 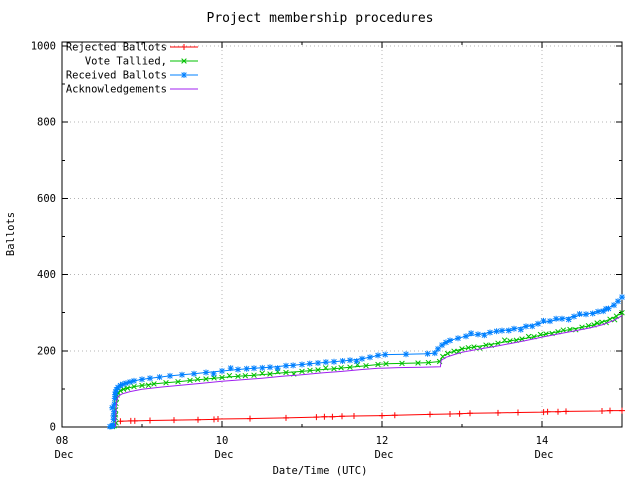 I want to click on y-tick-label: 0, so click(x=53, y=428).